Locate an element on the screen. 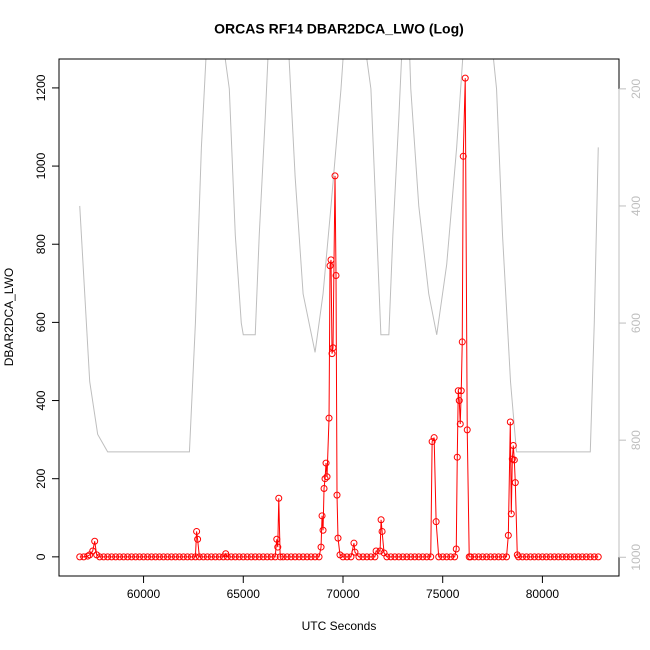  chart-title: ORCAS RF14 DBAR2DCA_LWO (Log) is located at coordinates (339, 29).